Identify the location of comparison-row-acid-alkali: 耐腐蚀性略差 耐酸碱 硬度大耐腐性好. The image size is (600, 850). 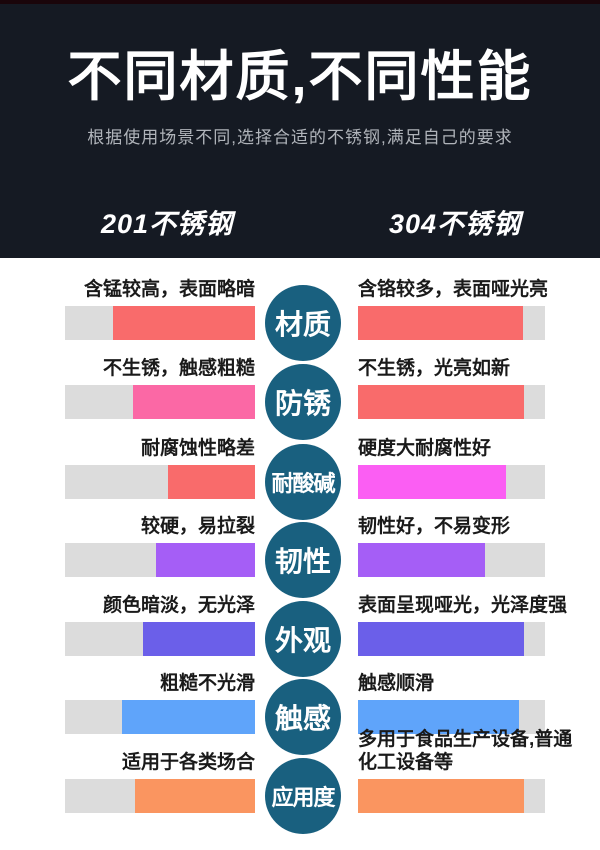
(300, 479).